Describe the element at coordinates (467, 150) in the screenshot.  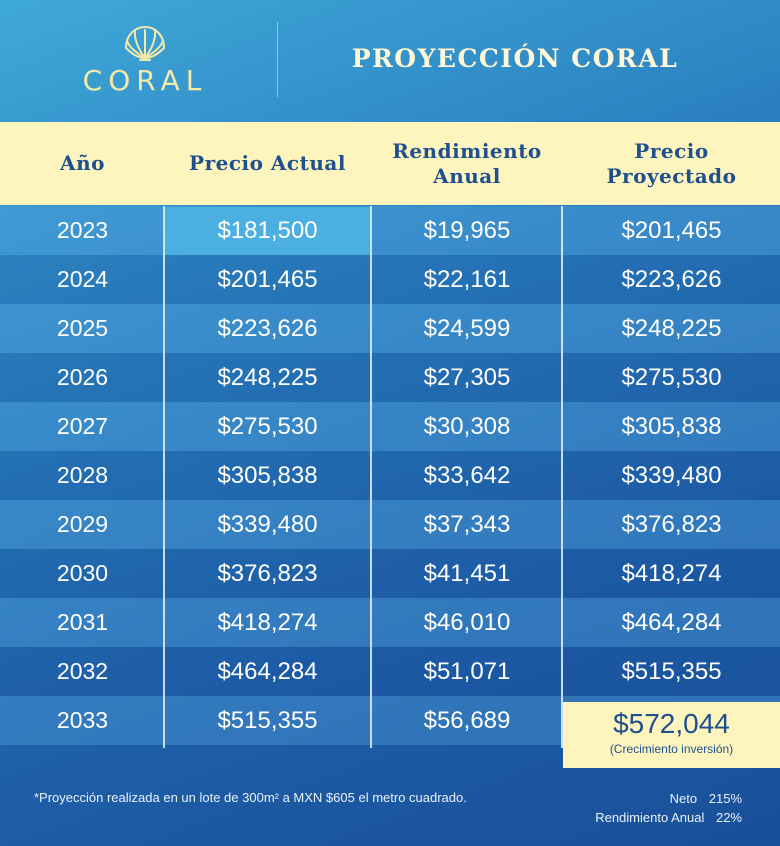
I see `column-header-rendimiento-line1: Rendimiento` at that location.